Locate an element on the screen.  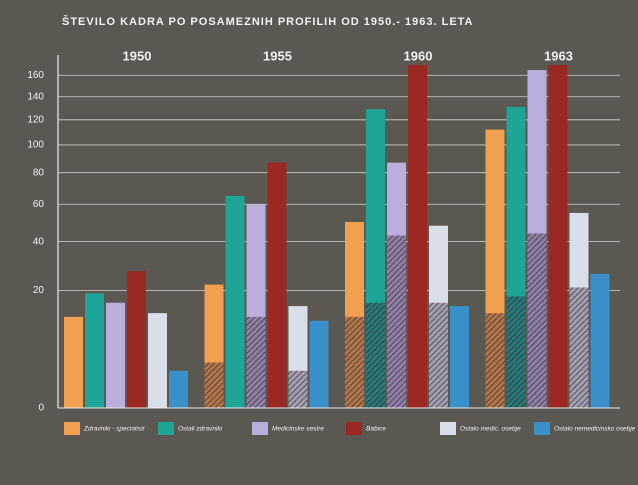
y-tick-label: 0 is located at coordinates (41, 408).